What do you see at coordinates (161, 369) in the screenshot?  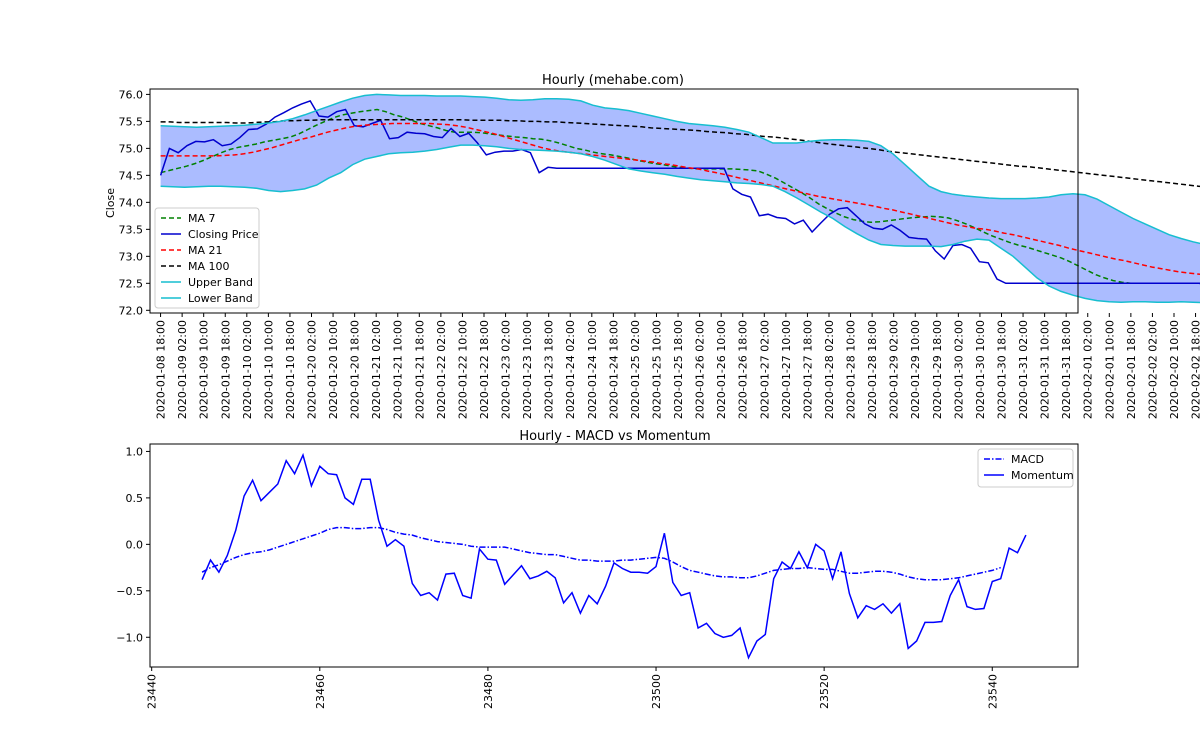 I see `x-tick-label: 2020-01-08 18:00` at bounding box center [161, 369].